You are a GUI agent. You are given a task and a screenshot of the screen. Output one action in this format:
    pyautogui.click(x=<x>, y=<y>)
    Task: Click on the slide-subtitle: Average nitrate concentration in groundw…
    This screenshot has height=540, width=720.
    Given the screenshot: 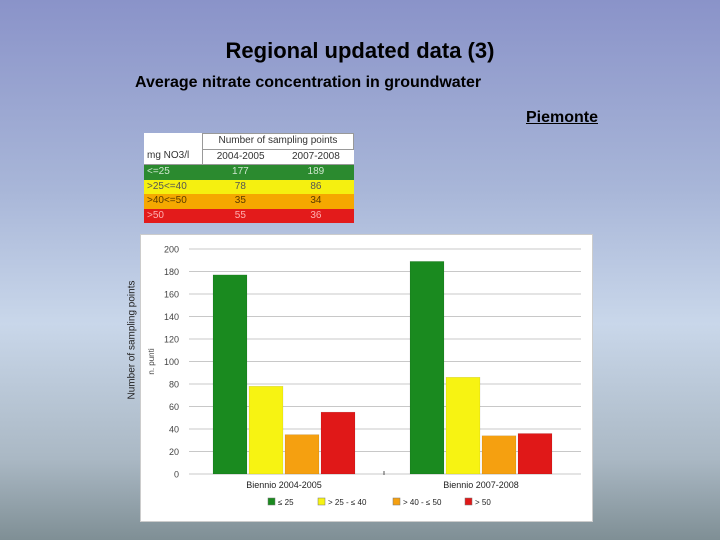 What is the action you would take?
    pyautogui.click(x=308, y=82)
    